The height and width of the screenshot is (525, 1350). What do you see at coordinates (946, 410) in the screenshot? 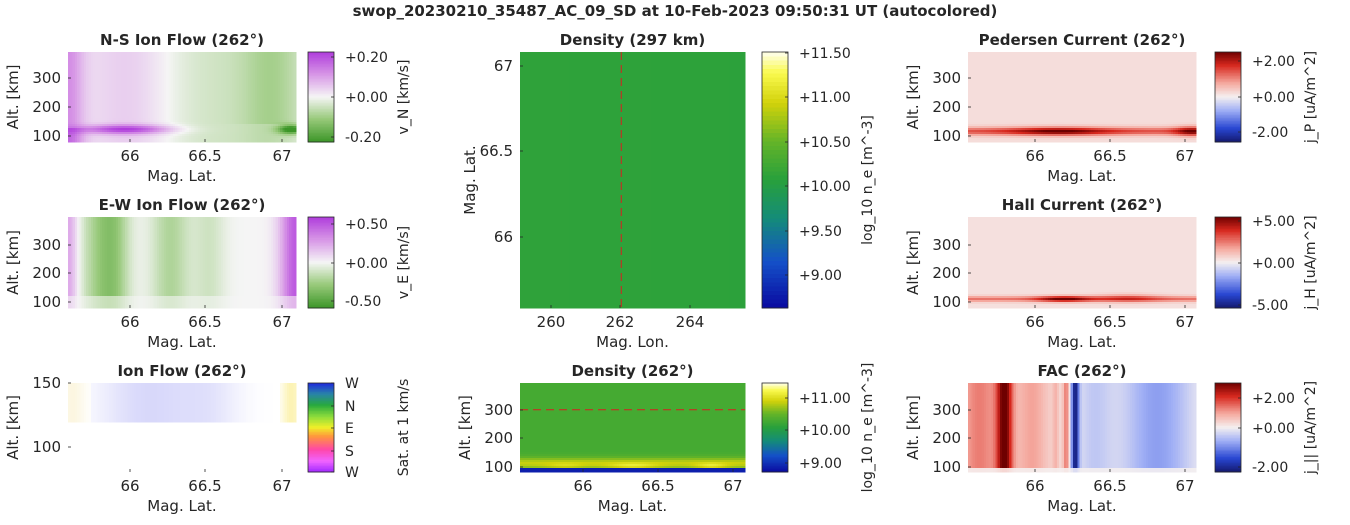
I see `fac-ytick: 300` at bounding box center [946, 410].